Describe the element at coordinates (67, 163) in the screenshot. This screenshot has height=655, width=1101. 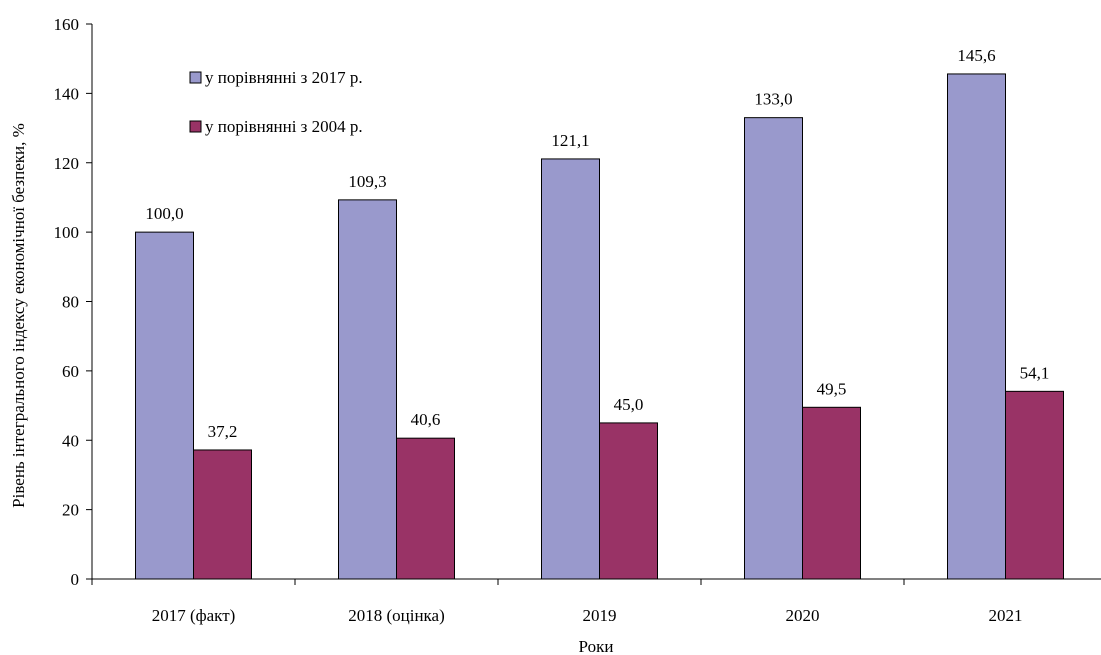
I see `y-tick-label: 120` at that location.